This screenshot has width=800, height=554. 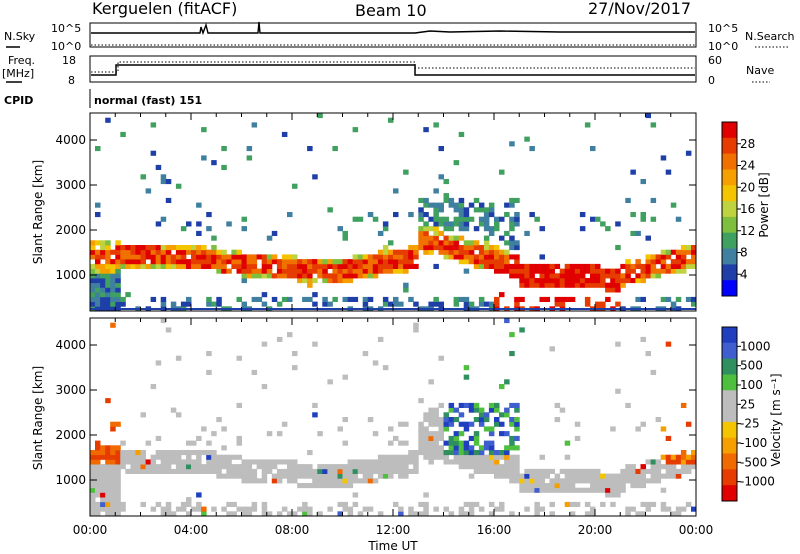 What do you see at coordinates (696, 530) in the screenshot?
I see `x-tick-label: 00:00` at bounding box center [696, 530].